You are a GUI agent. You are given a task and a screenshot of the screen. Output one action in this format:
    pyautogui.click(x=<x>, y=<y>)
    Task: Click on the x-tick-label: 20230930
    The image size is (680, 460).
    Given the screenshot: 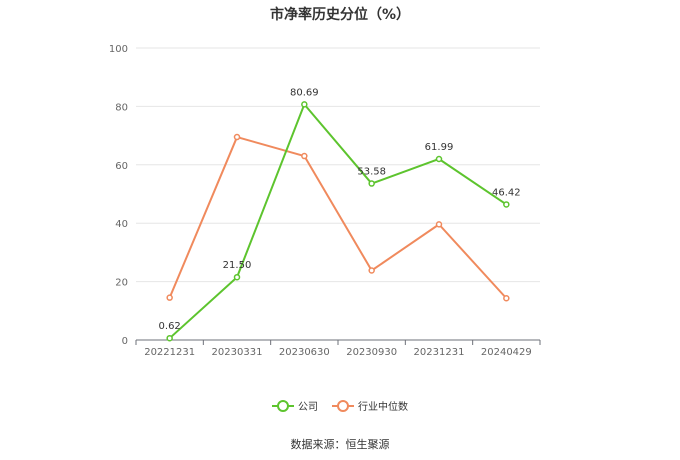 What is the action you would take?
    pyautogui.click(x=371, y=352)
    